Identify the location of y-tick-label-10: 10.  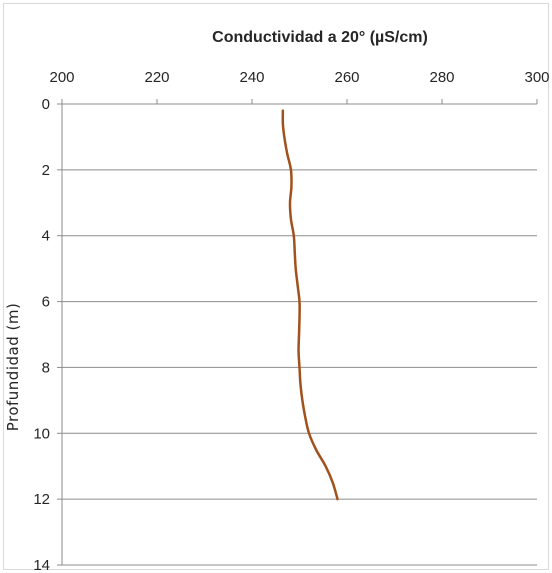
(41, 433).